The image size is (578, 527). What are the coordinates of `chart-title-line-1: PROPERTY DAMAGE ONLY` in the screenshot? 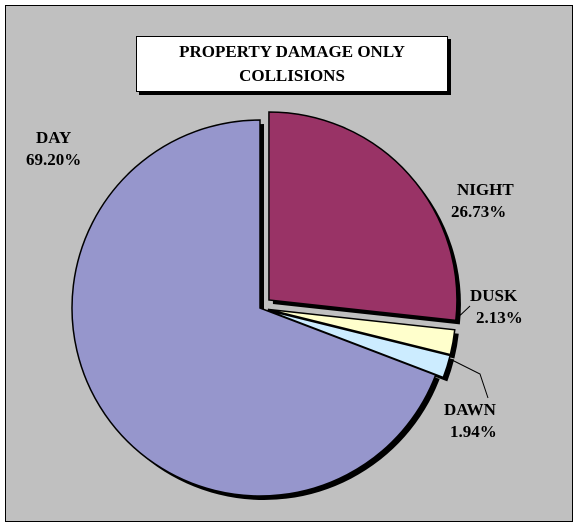 It's located at (292, 51).